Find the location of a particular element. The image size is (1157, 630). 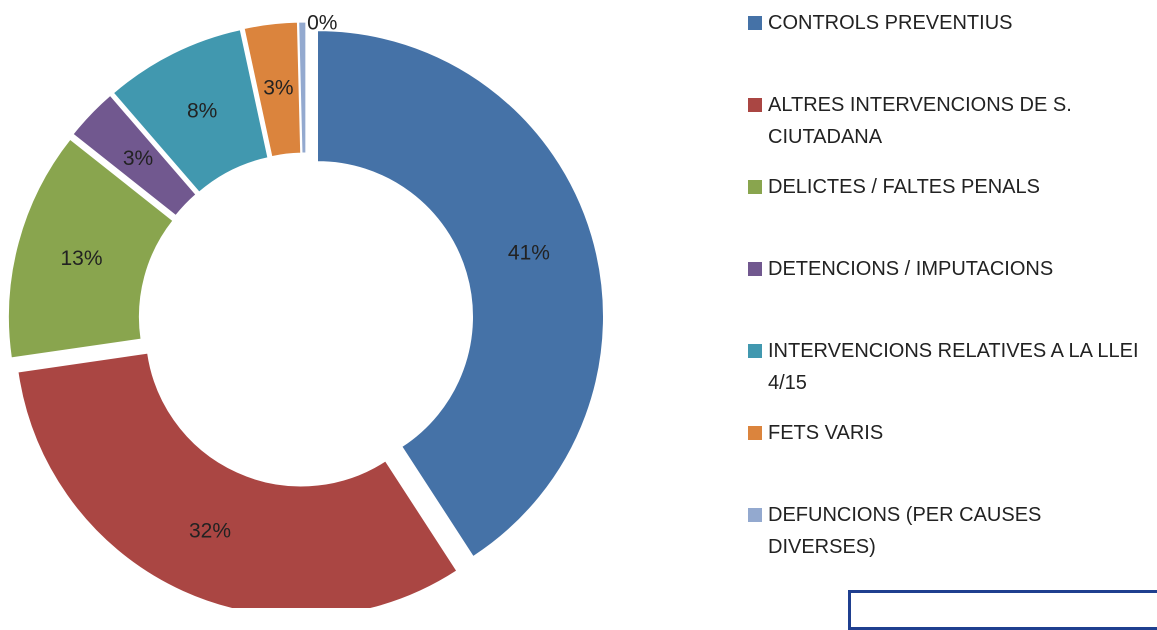

data-label: 41% is located at coordinates (529, 253).